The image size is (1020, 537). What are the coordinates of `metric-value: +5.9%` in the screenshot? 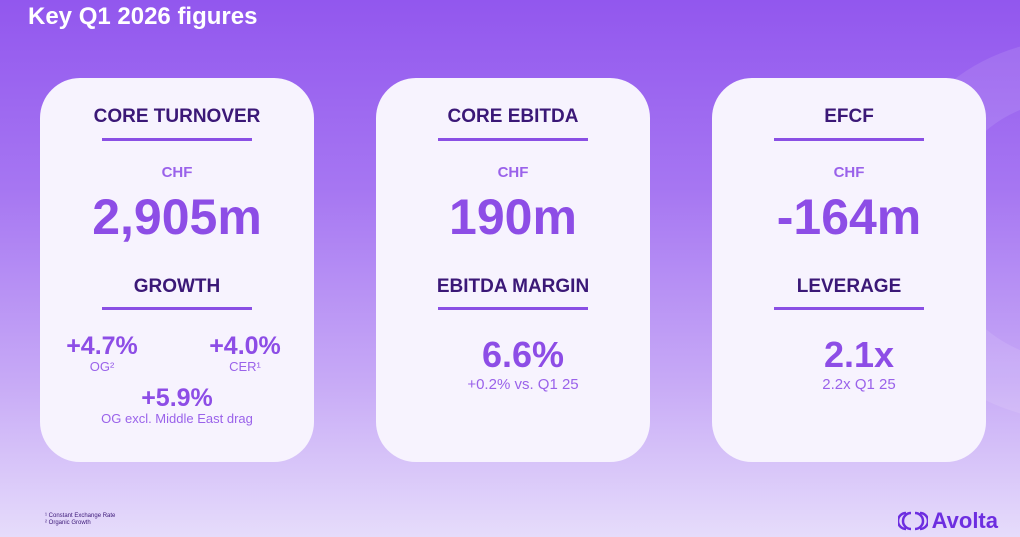 It's located at (177, 398).